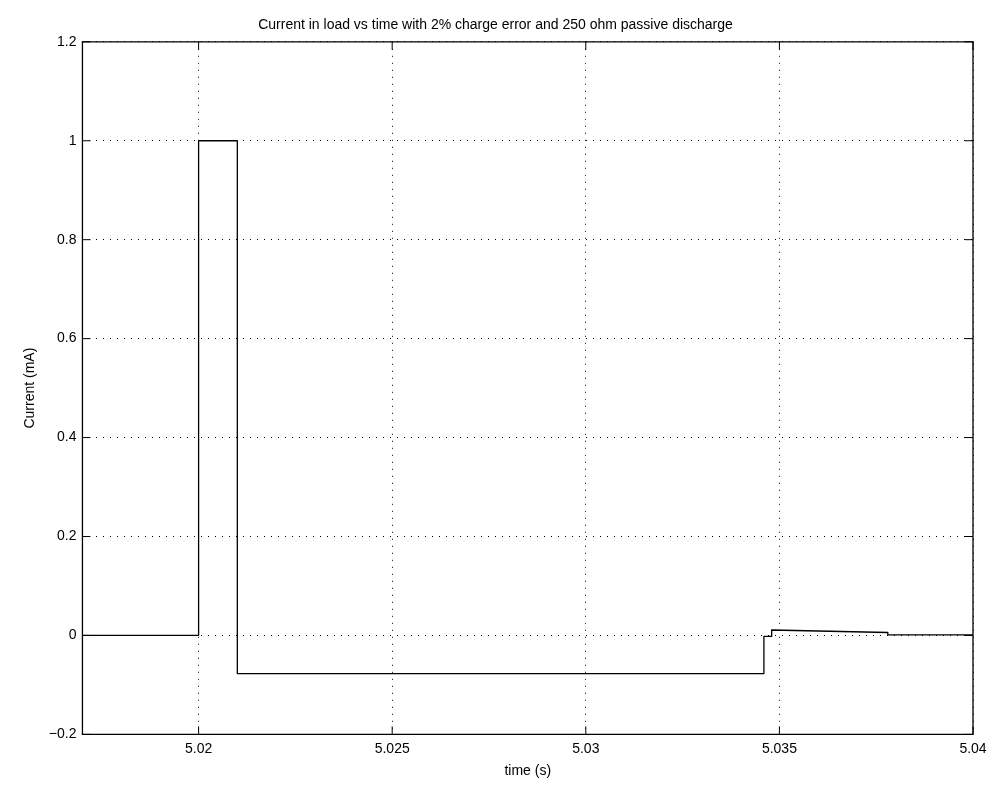 This screenshot has height=798, width=1001. Describe the element at coordinates (72, 139) in the screenshot. I see `y-tick-label: 1` at that location.